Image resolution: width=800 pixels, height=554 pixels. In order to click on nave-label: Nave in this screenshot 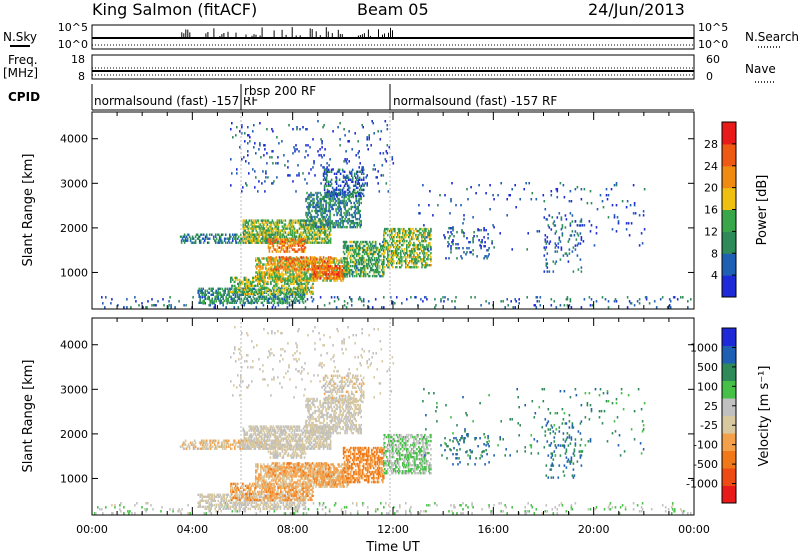, I will do `click(760, 69)`.